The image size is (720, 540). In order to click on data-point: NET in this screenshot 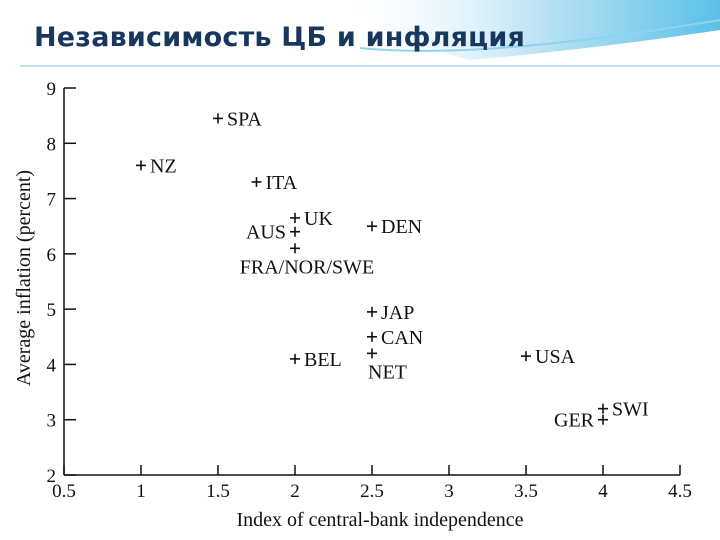, I will do `click(387, 365)`.